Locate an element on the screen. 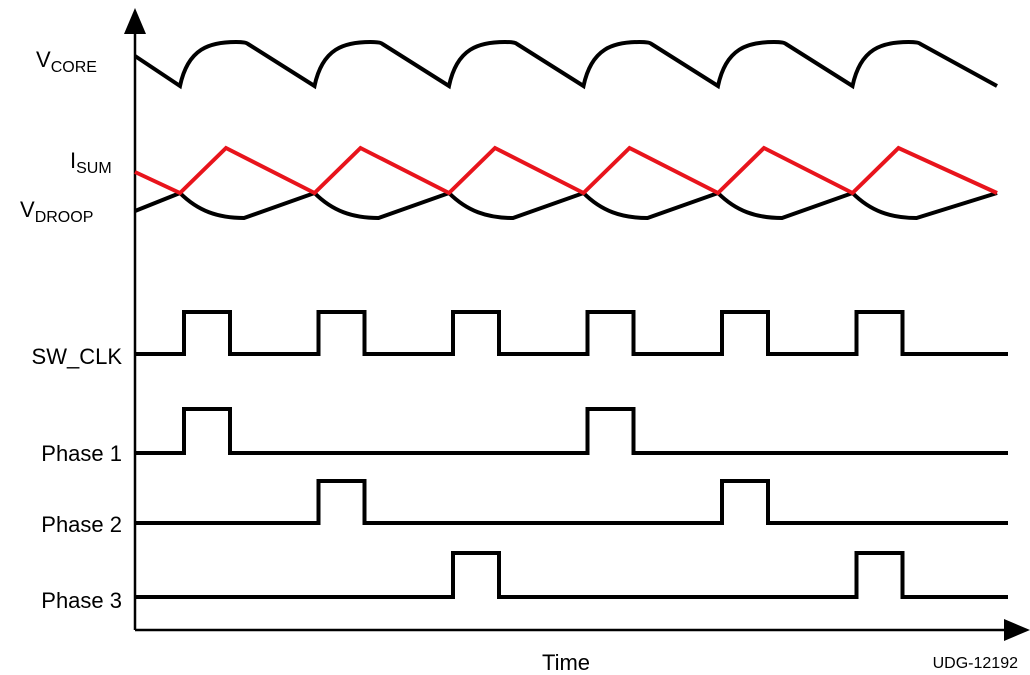 The image size is (1030, 675). vcore-label: VCORE is located at coordinates (66, 61).